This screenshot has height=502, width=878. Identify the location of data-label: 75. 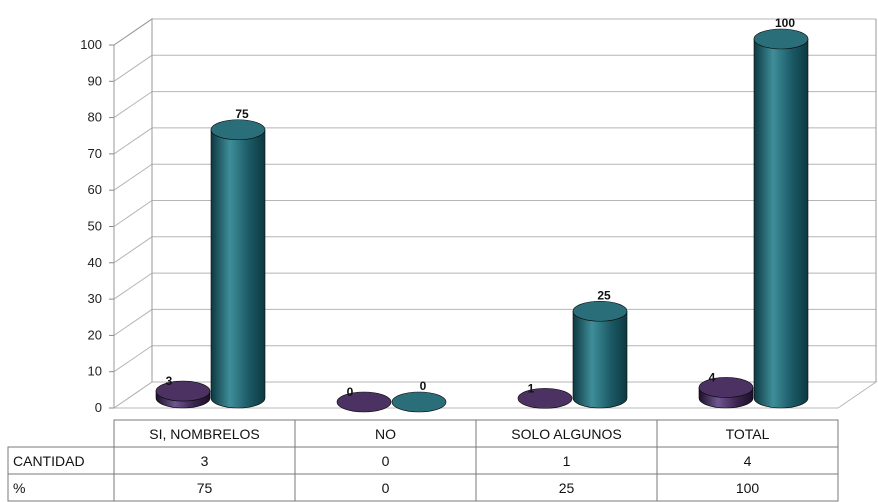
(242, 114).